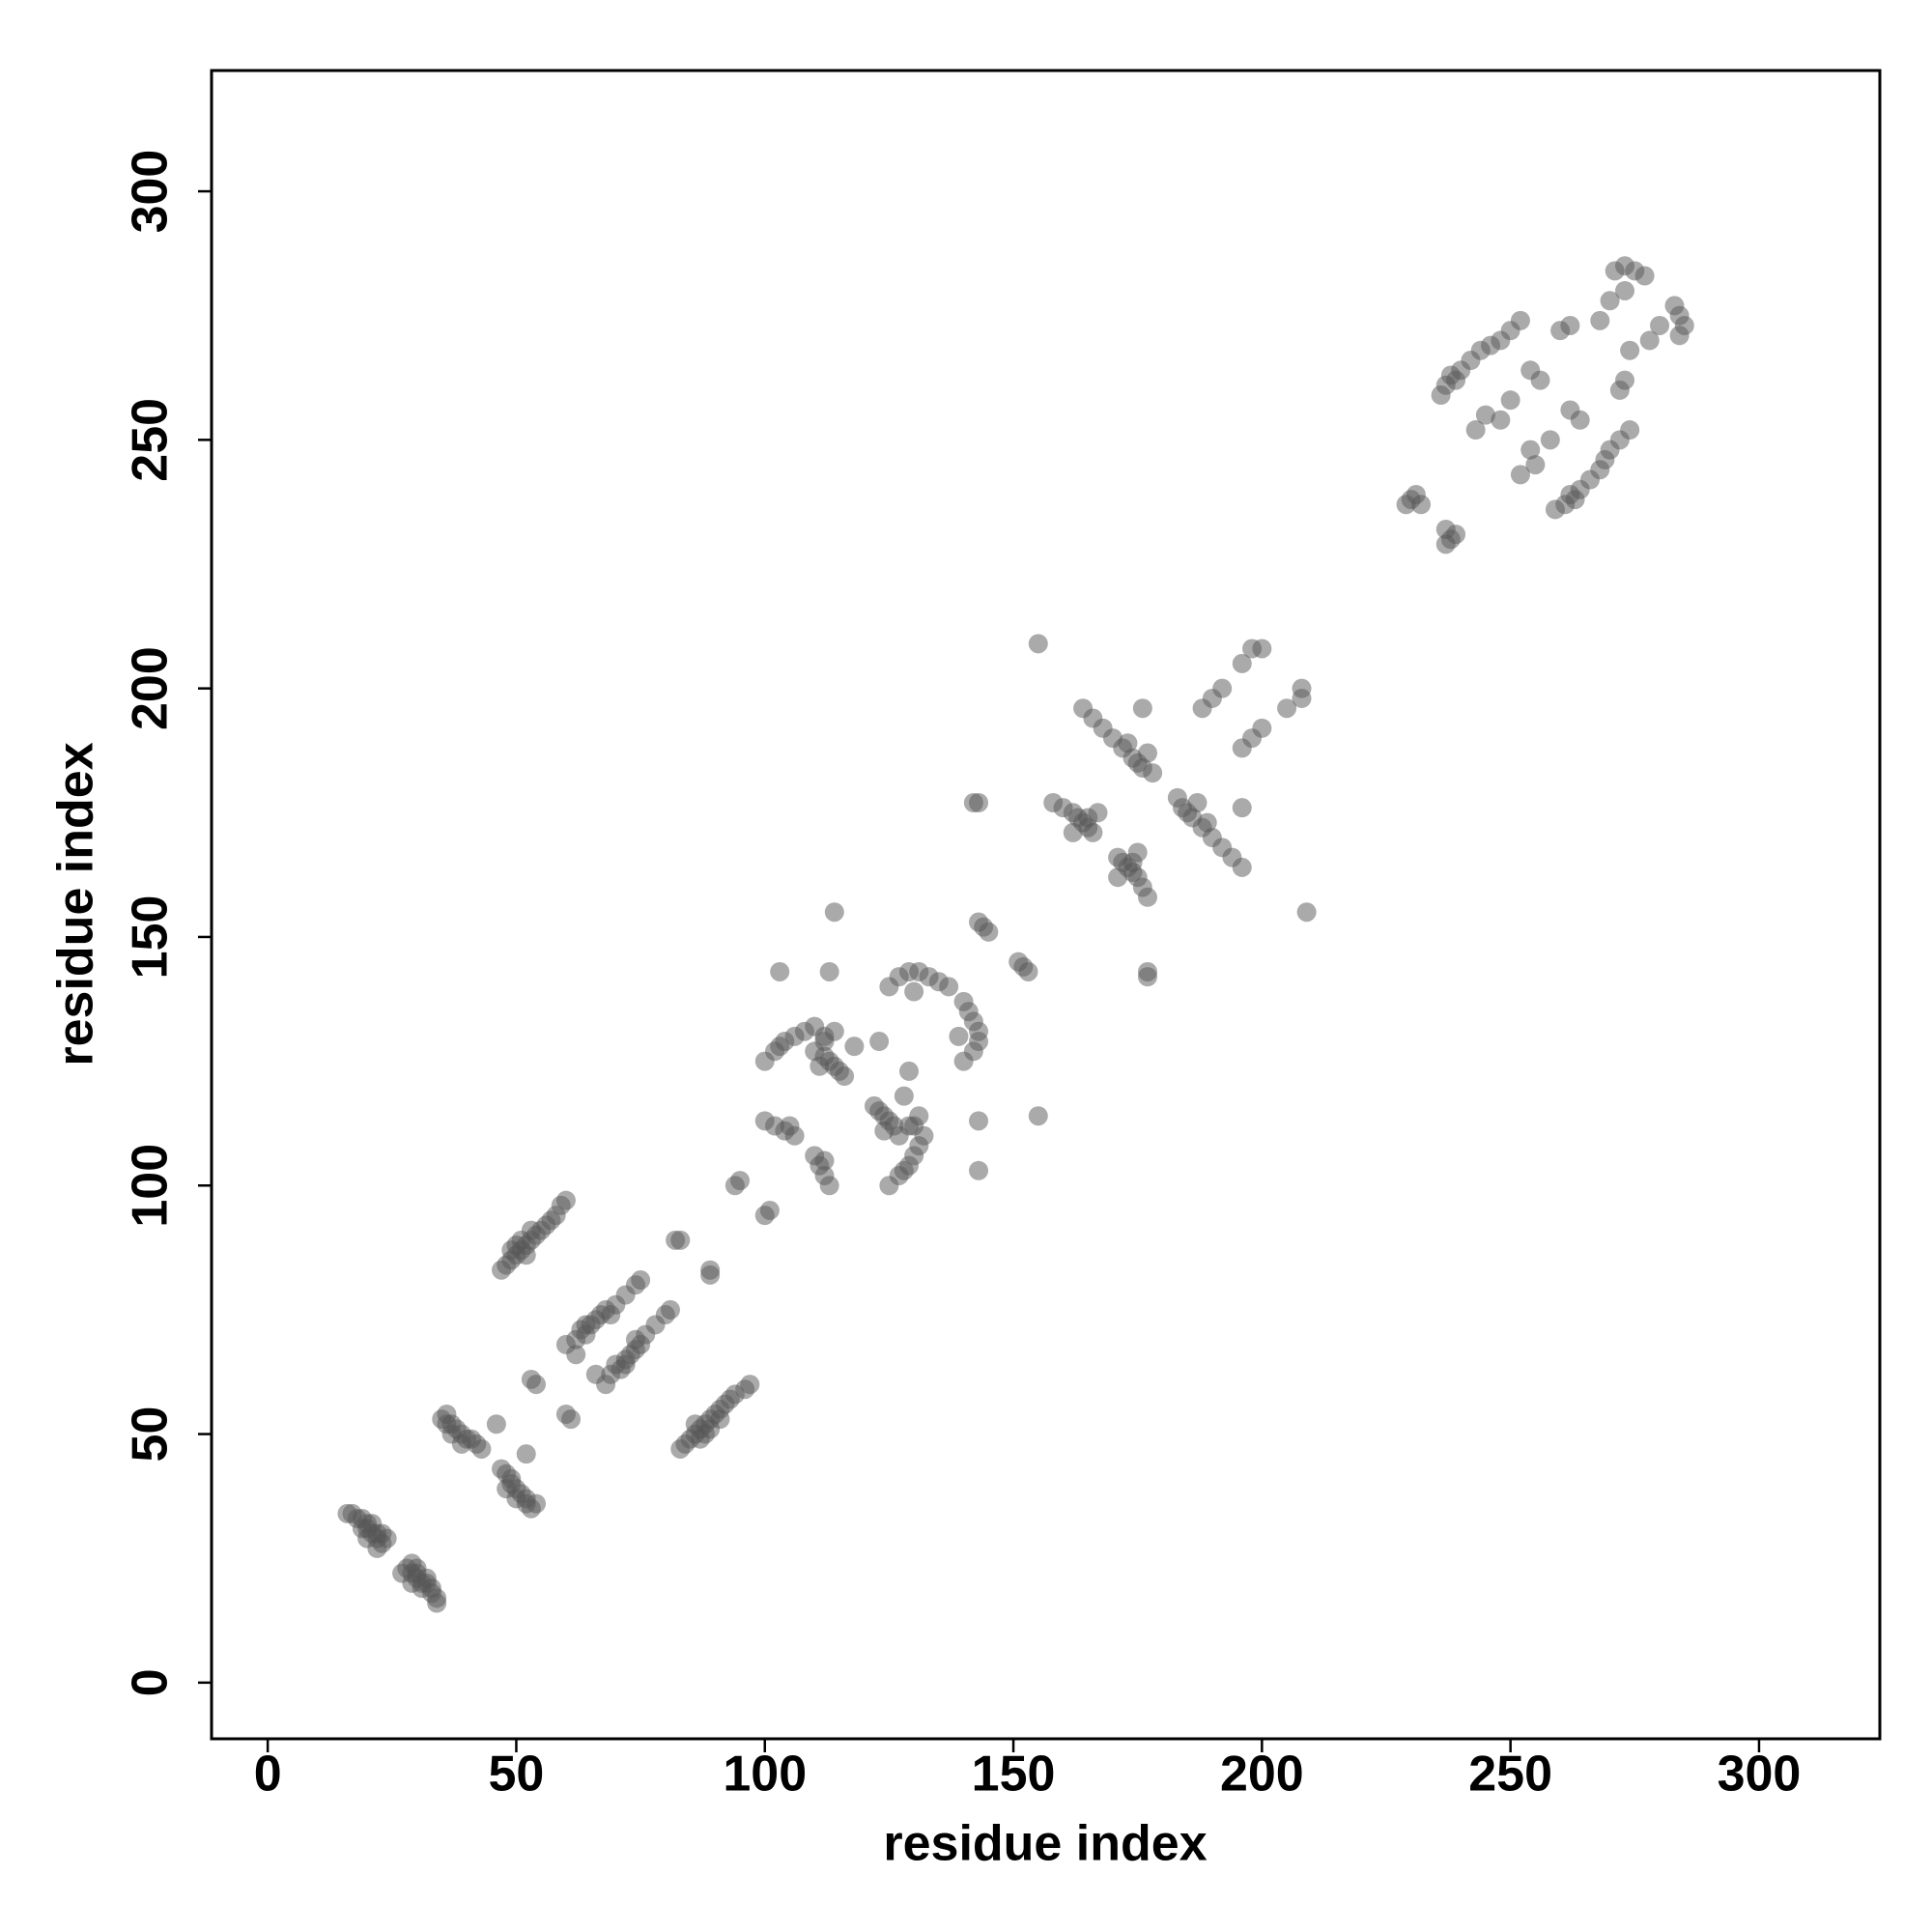 The image size is (1932, 1932). What do you see at coordinates (151, 937) in the screenshot?
I see `y-tick-label: 150` at bounding box center [151, 937].